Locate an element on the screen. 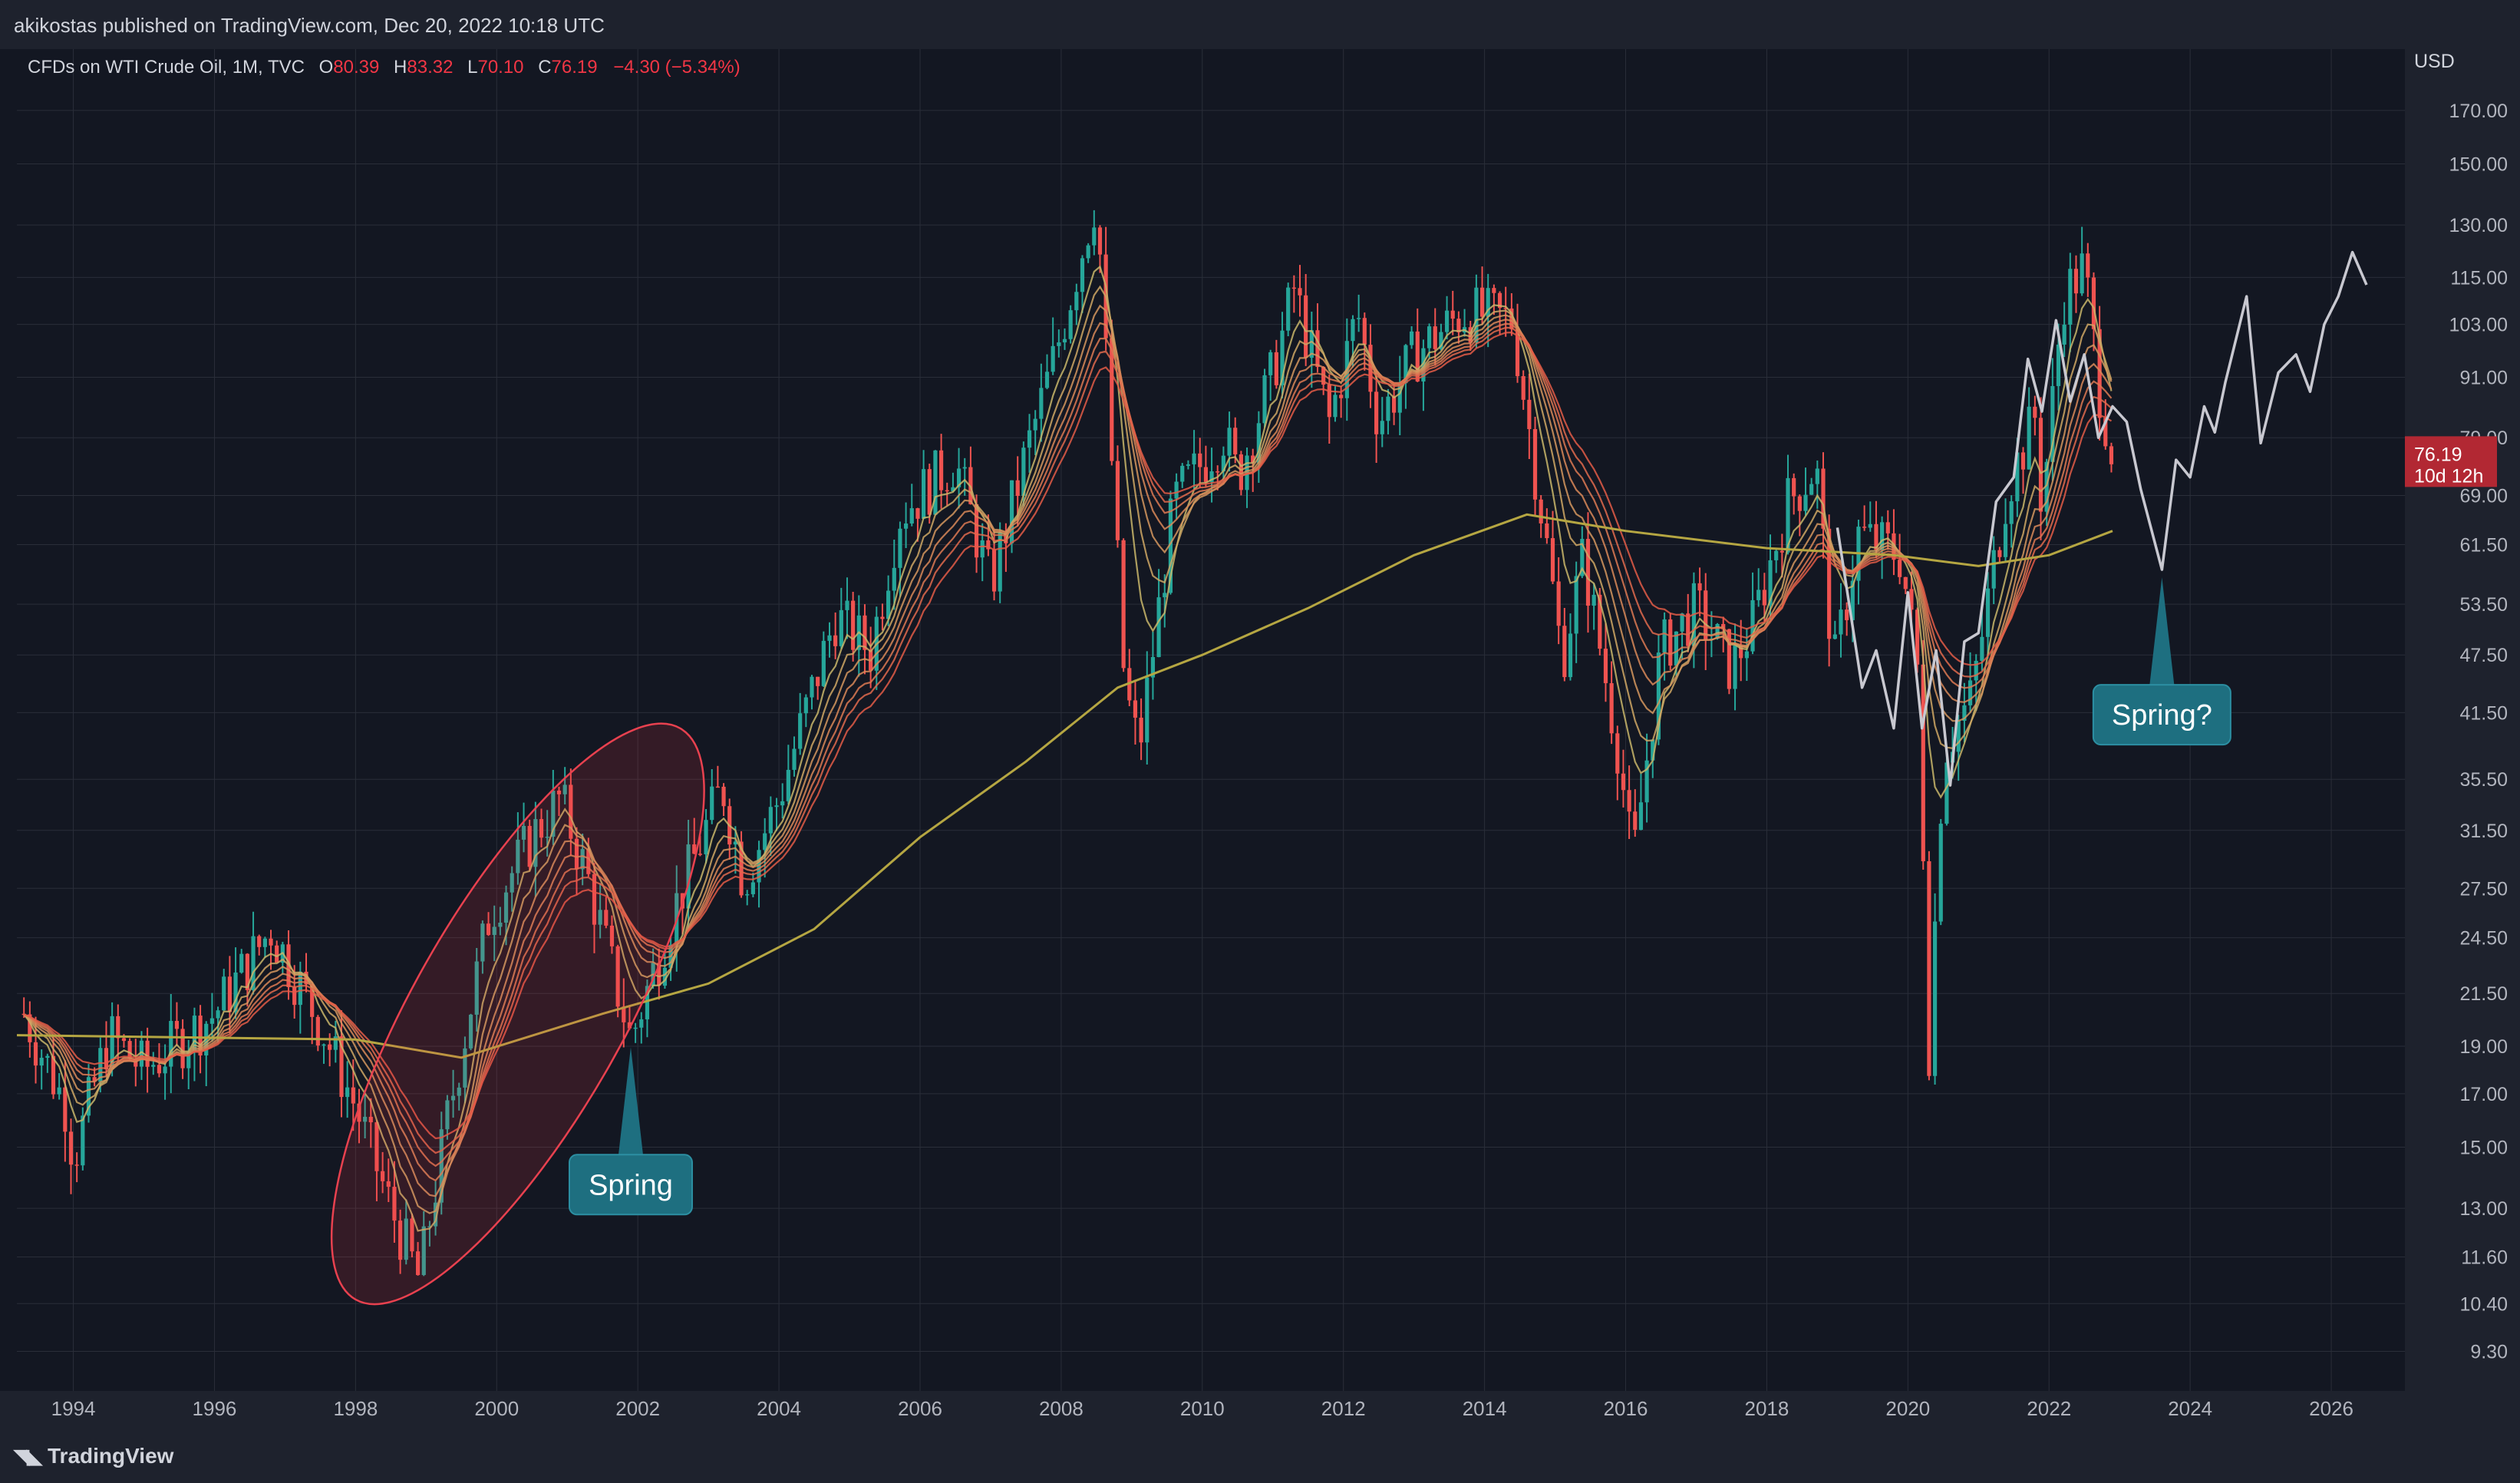 The height and width of the screenshot is (1483, 2520). tradingview-logo: ◥◣ TradingView is located at coordinates (93, 1456).